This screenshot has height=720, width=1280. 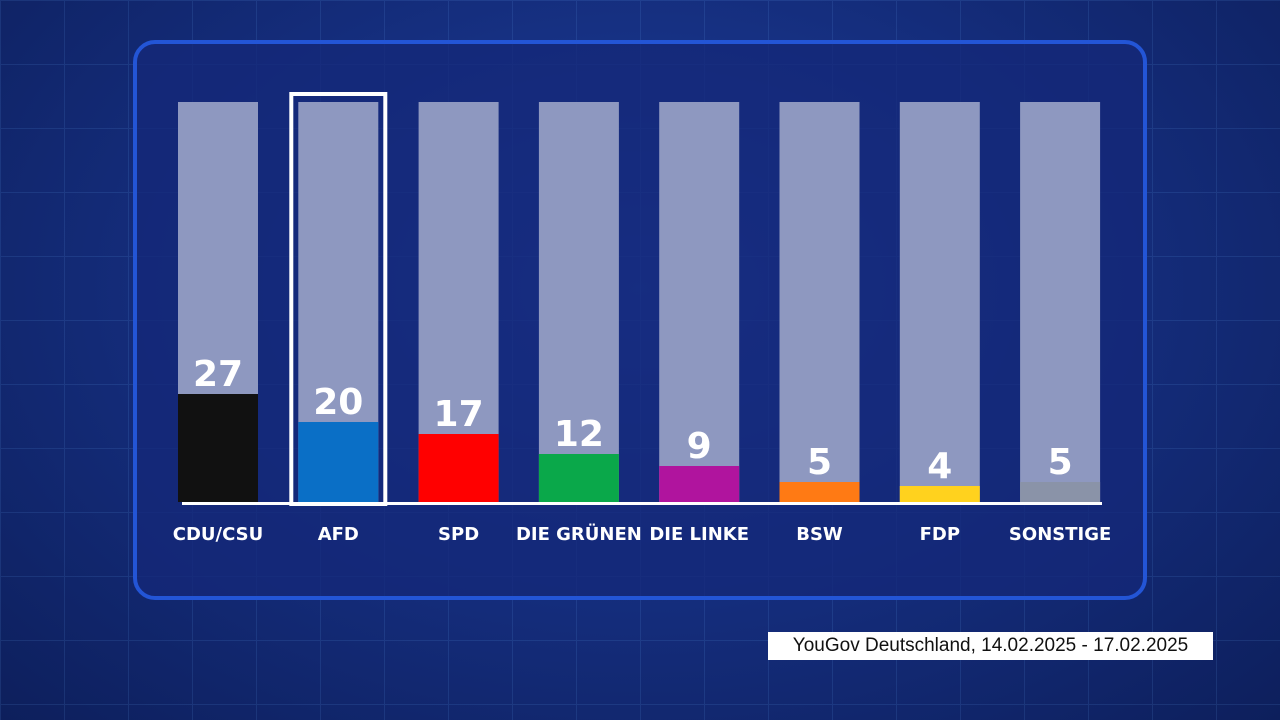 I want to click on data-label: 20, so click(x=338, y=402).